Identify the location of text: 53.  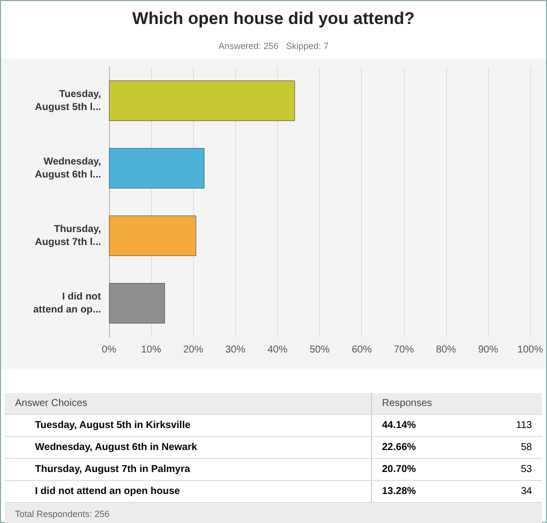
(512, 469).